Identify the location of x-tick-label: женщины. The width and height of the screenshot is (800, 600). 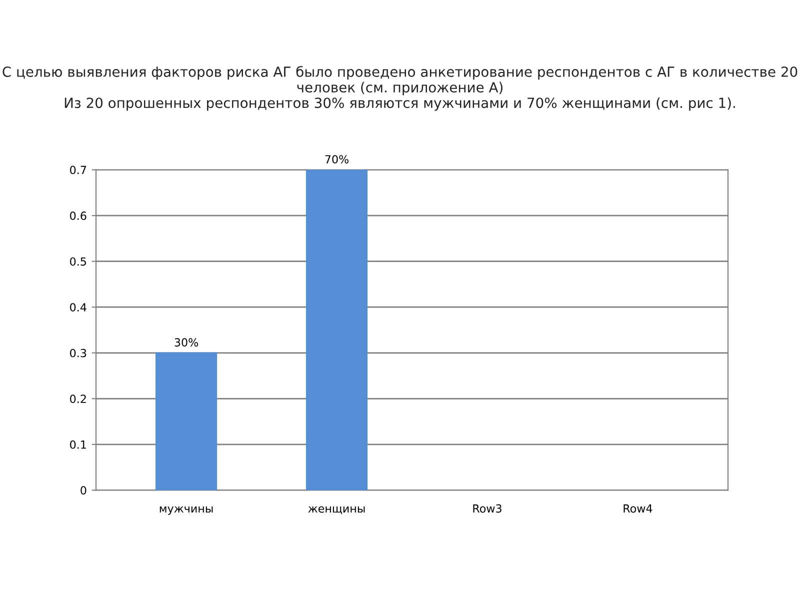
(336, 510).